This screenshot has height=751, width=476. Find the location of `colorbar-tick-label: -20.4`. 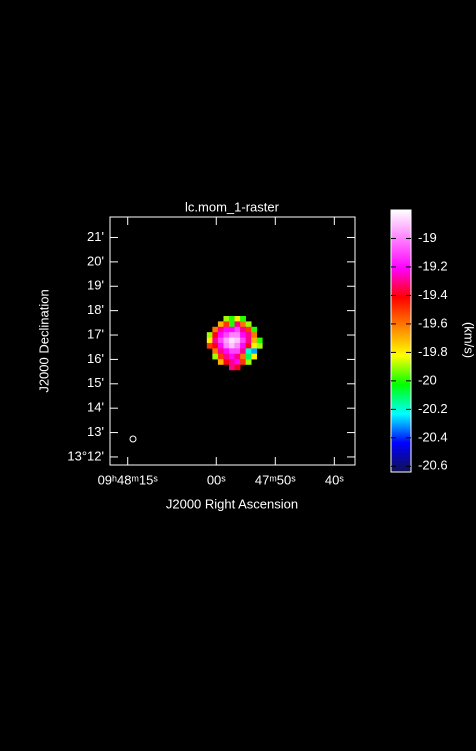

colorbar-tick-label: -20.4 is located at coordinates (433, 436).